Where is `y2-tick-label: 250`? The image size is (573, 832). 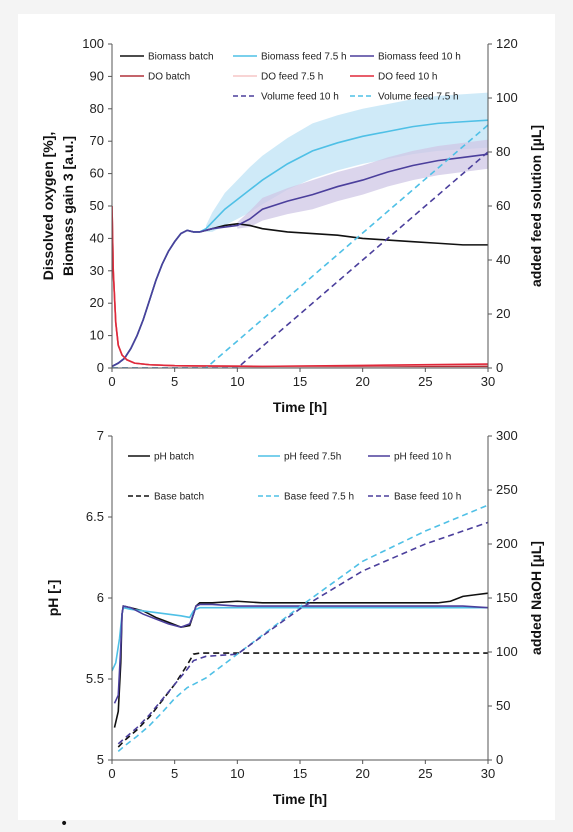 y2-tick-label: 250 is located at coordinates (507, 489).